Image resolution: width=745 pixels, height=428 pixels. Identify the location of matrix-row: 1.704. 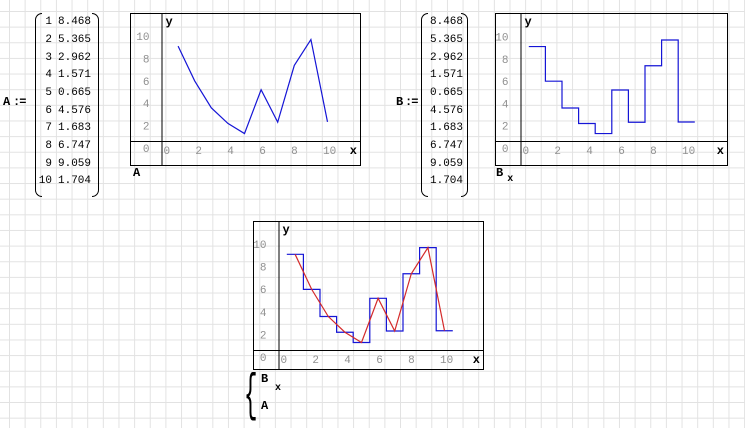
(446, 182).